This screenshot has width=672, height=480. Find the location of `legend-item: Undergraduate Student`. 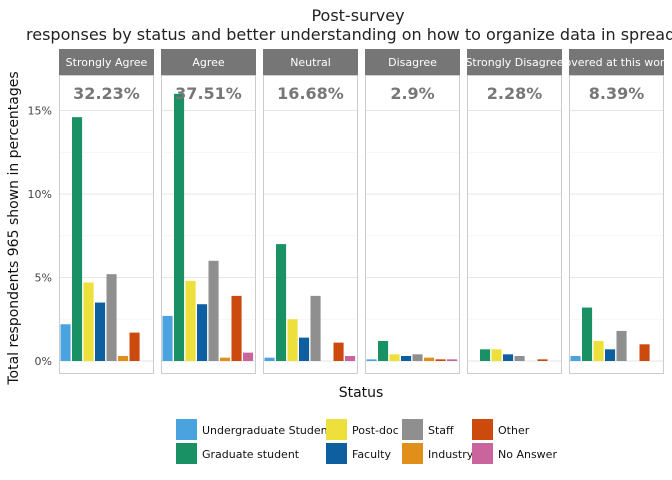

legend-item: Undergraduate Student is located at coordinates (254, 429).